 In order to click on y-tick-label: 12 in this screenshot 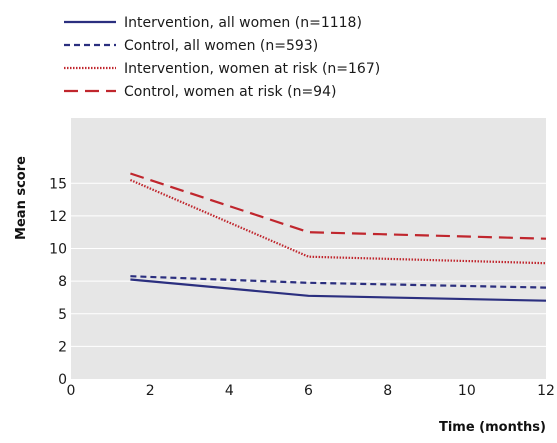, I will do `click(58, 217)`.